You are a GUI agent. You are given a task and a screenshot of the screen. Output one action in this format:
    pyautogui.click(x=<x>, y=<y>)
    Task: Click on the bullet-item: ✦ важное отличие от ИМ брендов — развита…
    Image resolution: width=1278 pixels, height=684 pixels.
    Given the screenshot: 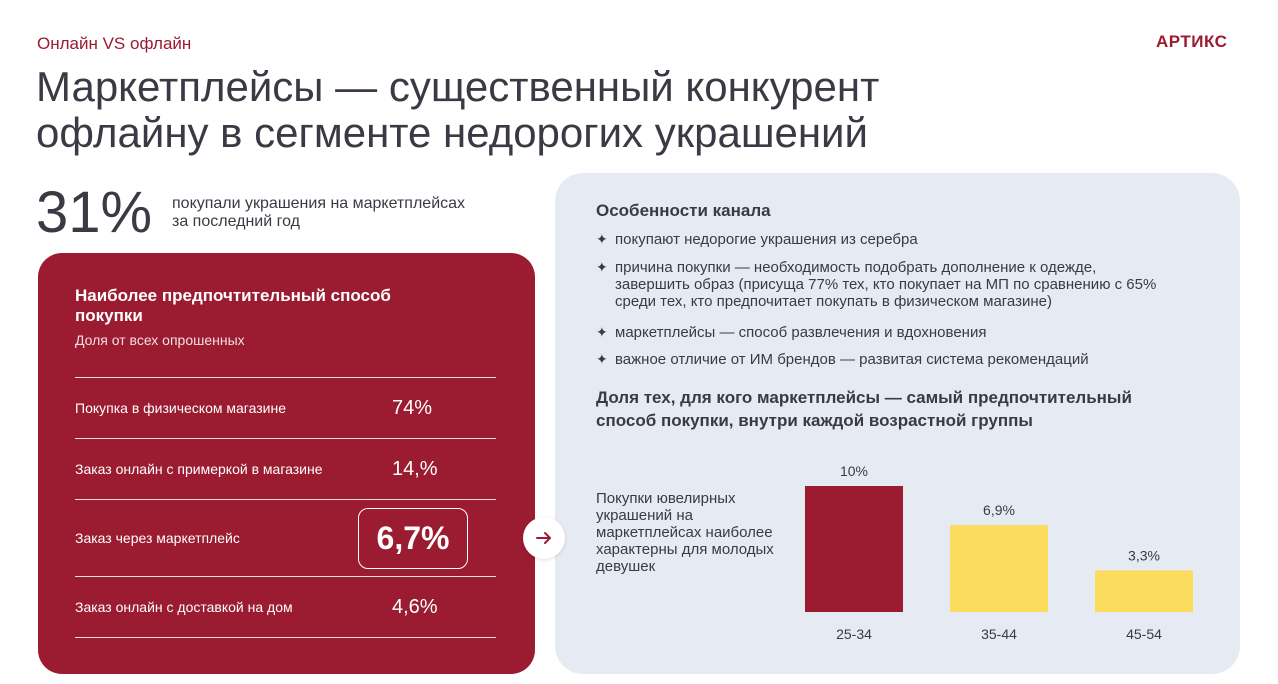 What is the action you would take?
    pyautogui.click(x=885, y=359)
    